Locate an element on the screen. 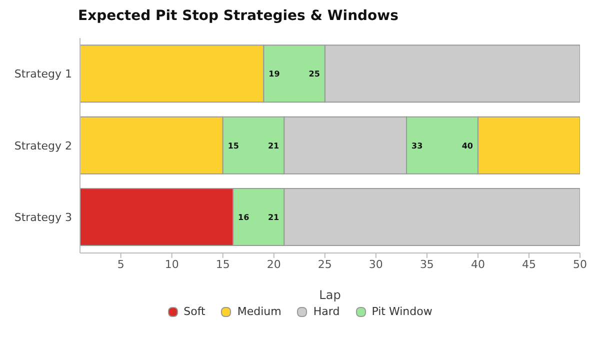 This screenshot has width=600, height=347. x-tick-label: 45 is located at coordinates (529, 264).